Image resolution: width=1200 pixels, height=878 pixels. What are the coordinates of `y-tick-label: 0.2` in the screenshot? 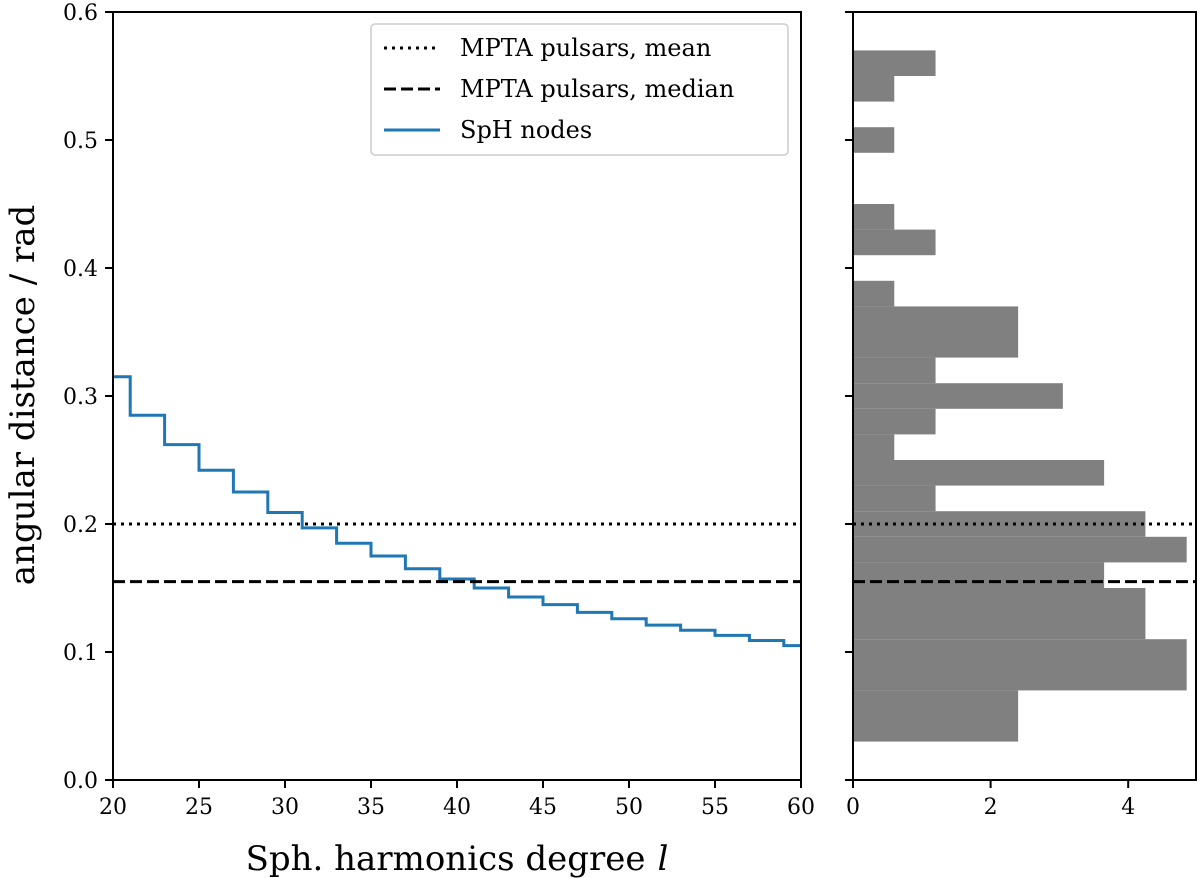 It's located at (80, 525).